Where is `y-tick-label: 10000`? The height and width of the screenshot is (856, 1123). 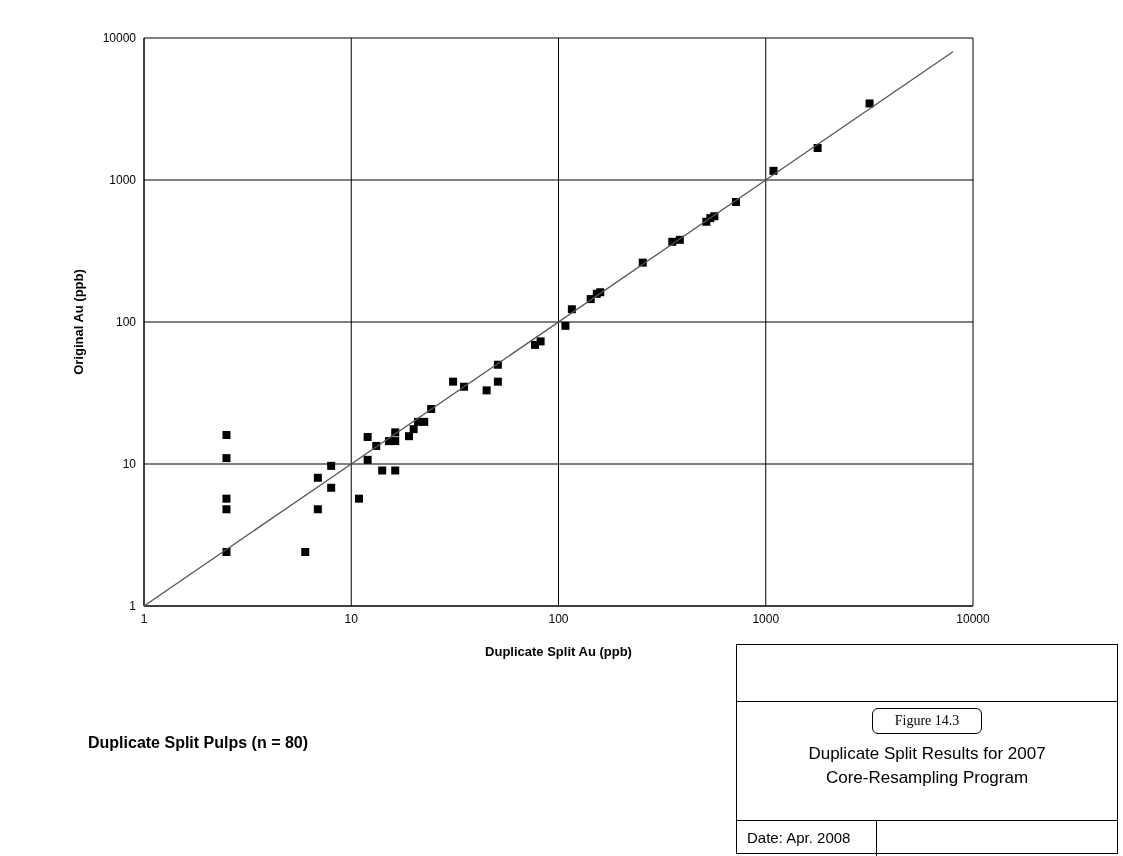 y-tick-label: 10000 is located at coordinates (119, 38).